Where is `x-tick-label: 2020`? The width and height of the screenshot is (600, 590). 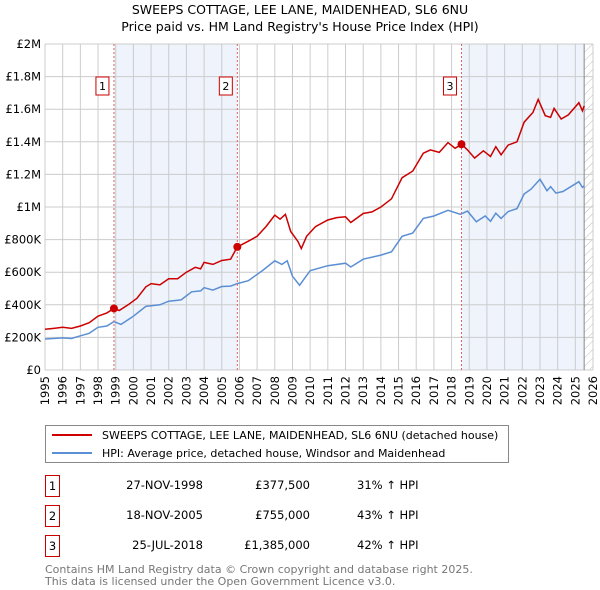 x-tick-label: 2020 is located at coordinates (487, 390).